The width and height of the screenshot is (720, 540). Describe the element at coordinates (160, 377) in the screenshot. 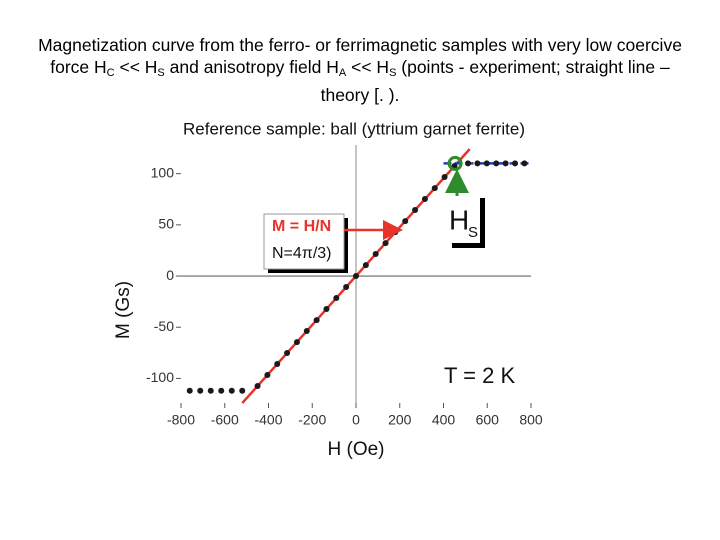

I see `y-tick-label: -100` at that location.